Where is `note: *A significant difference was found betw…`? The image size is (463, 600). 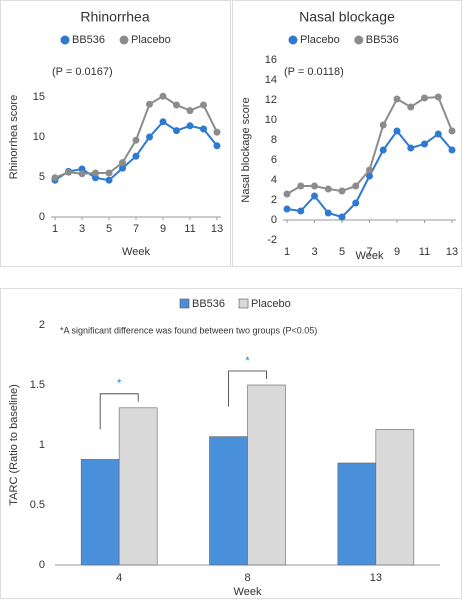 note: *A significant difference was found betw… is located at coordinates (188, 330).